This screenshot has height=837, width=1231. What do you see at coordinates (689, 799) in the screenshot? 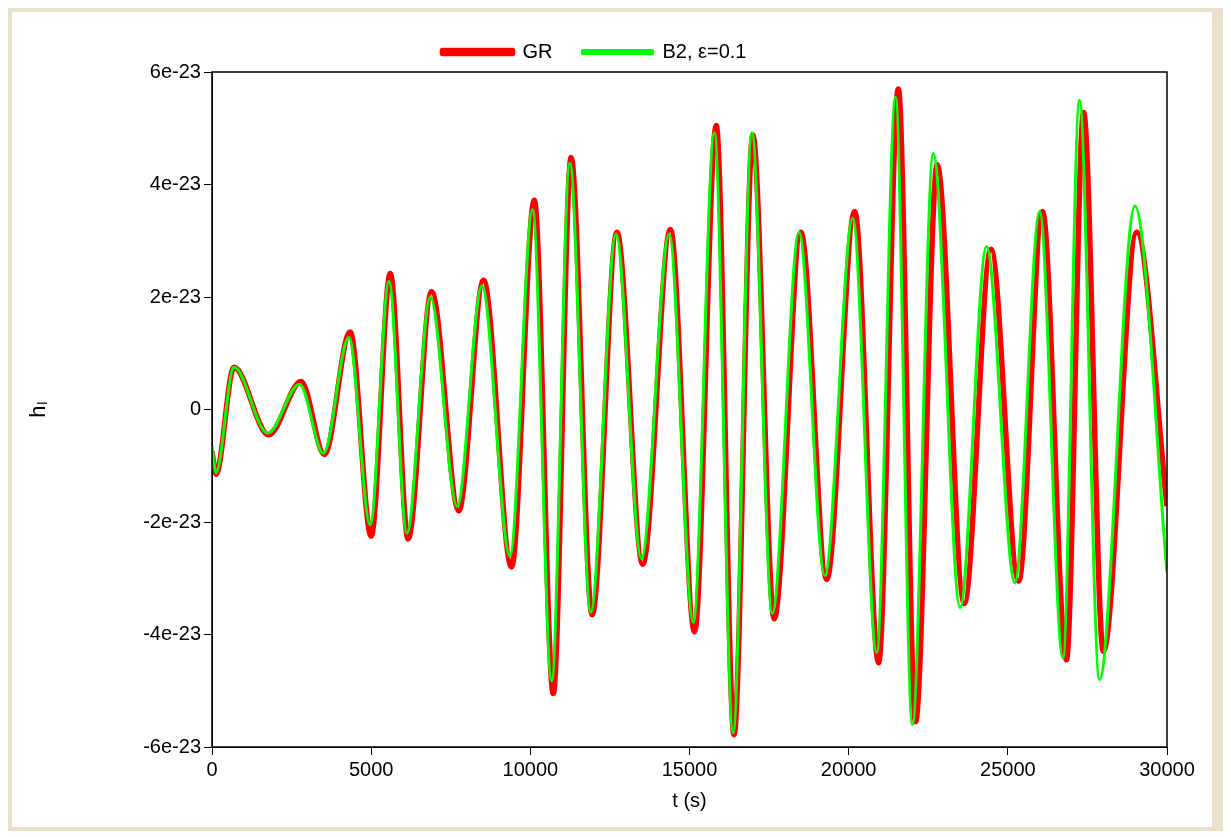
I see `x-axis-title: t (s)` at bounding box center [689, 799].